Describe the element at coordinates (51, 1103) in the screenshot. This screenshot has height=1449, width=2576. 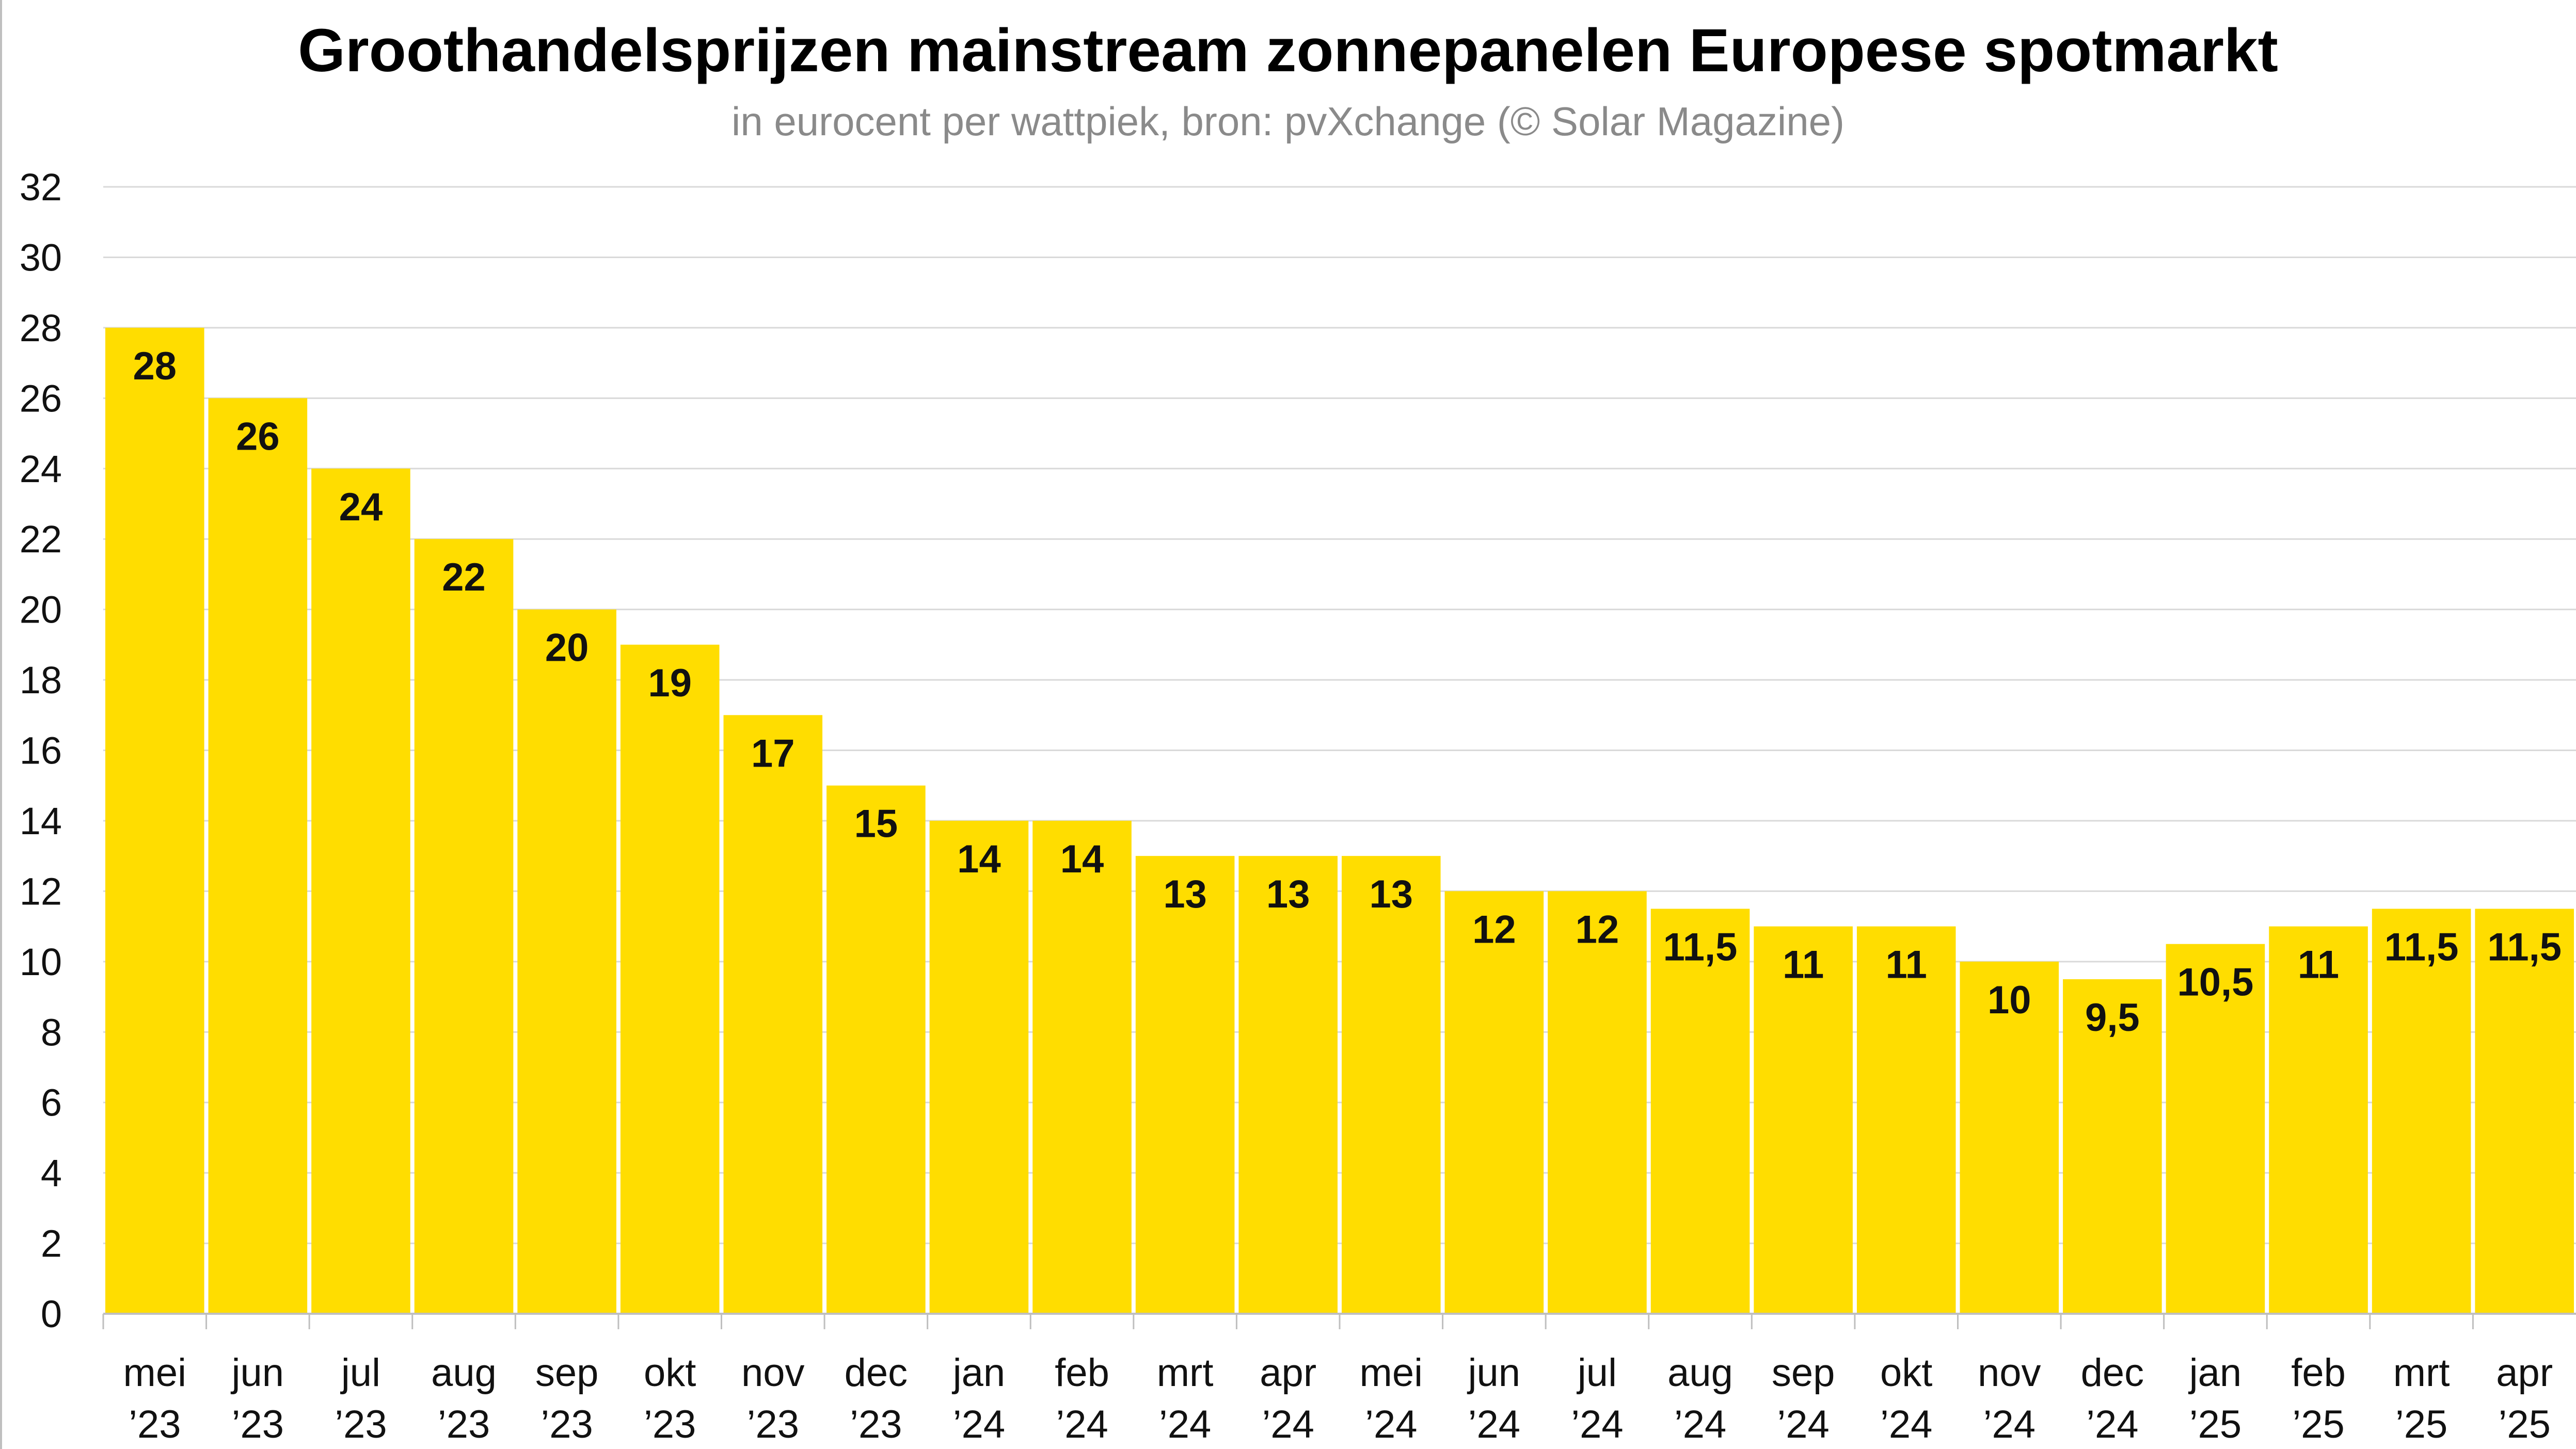
I see `y-tick-label: 6` at that location.